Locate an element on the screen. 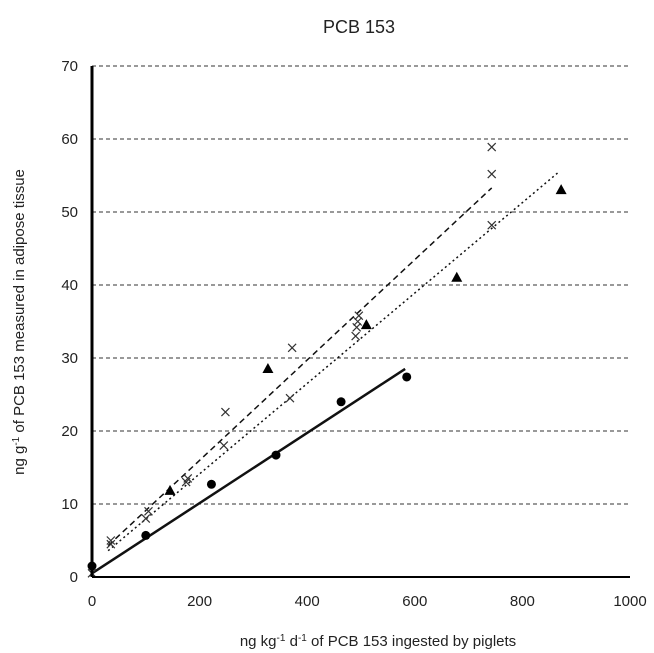 This screenshot has height=653, width=654. x-tick-label: 0 is located at coordinates (92, 601).